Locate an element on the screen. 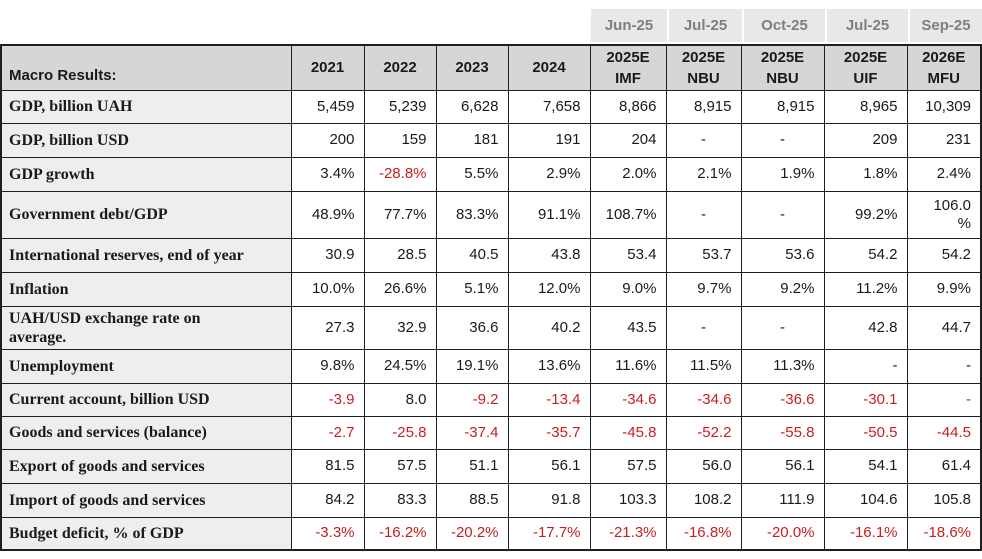 The width and height of the screenshot is (982, 559). data-cell: 2.0% is located at coordinates (628, 174).